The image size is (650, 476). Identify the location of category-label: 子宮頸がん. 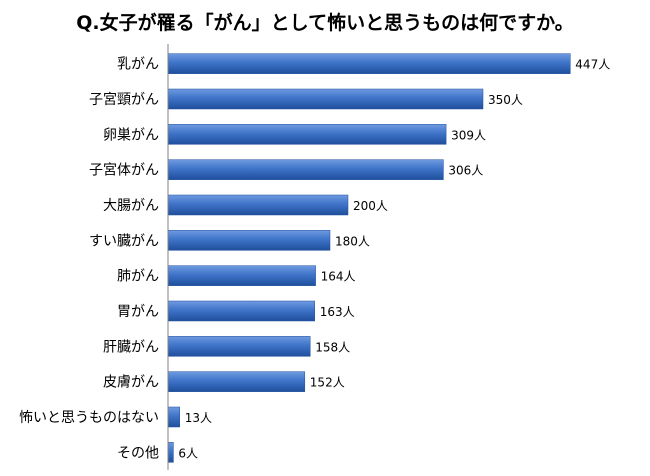
(124, 100).